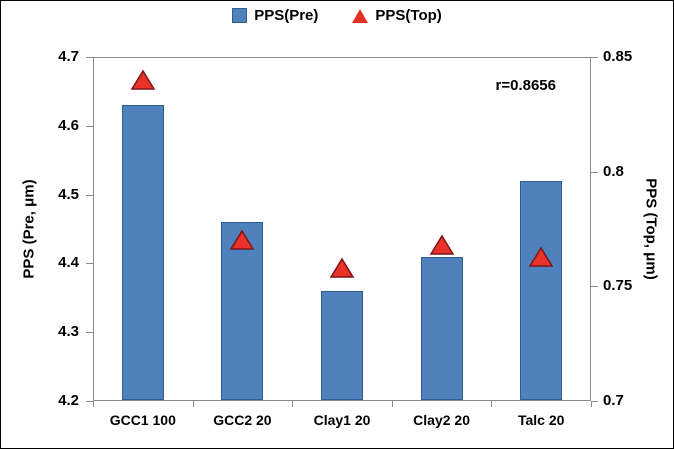 The width and height of the screenshot is (674, 449). What do you see at coordinates (525, 85) in the screenshot?
I see `correlation-annotation: r=0.8656` at bounding box center [525, 85].